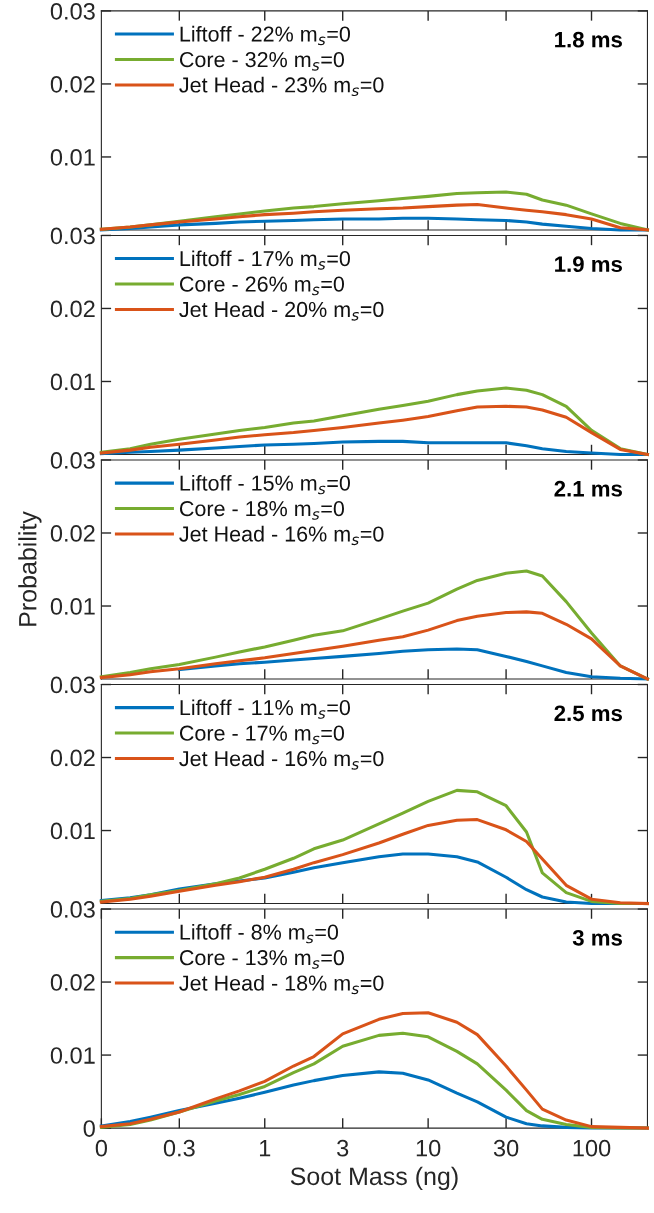  I want to click on legend-label: Liftoff - 22% m$_{s}$=0, so click(265, 35).